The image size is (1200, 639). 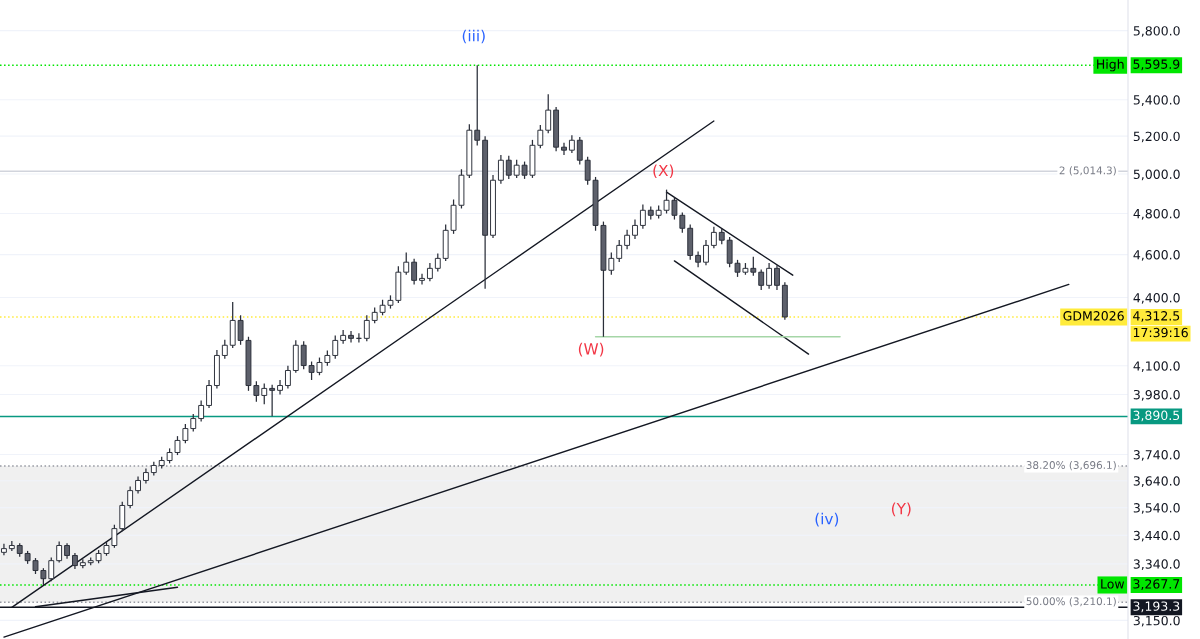 I want to click on y-tick-label: 3,980.0, so click(x=1156, y=395).